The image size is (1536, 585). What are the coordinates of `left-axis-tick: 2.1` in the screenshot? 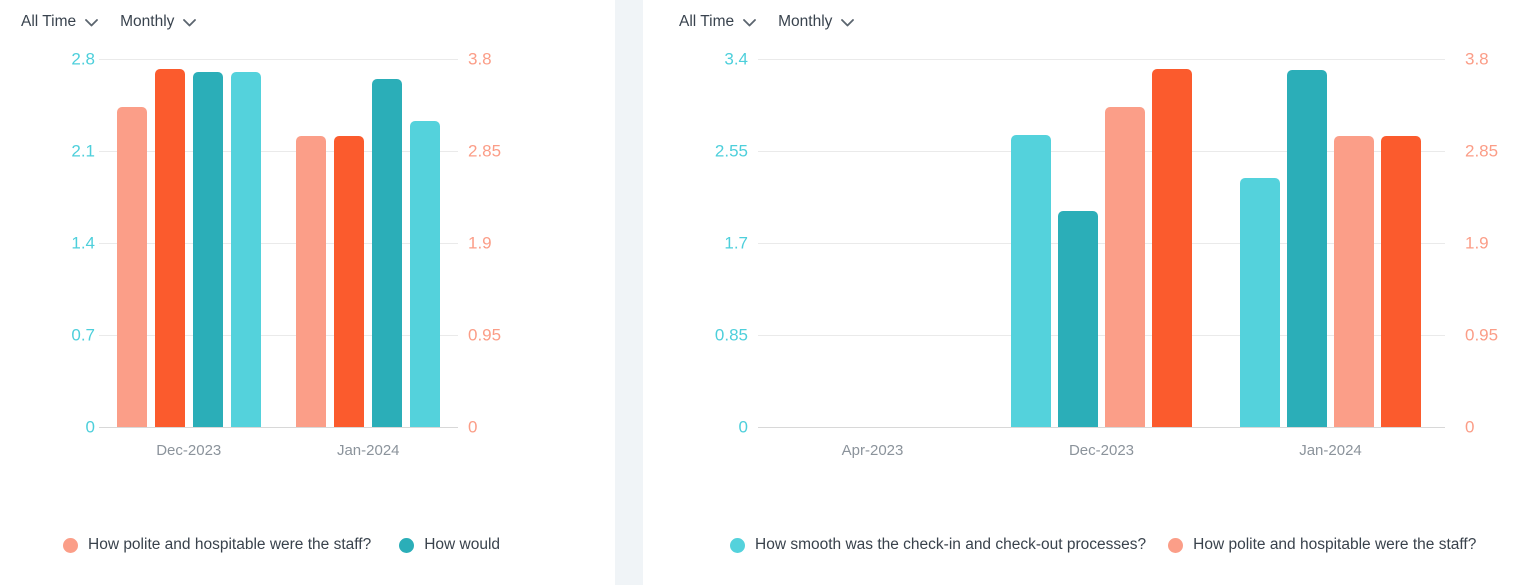 It's located at (83, 151).